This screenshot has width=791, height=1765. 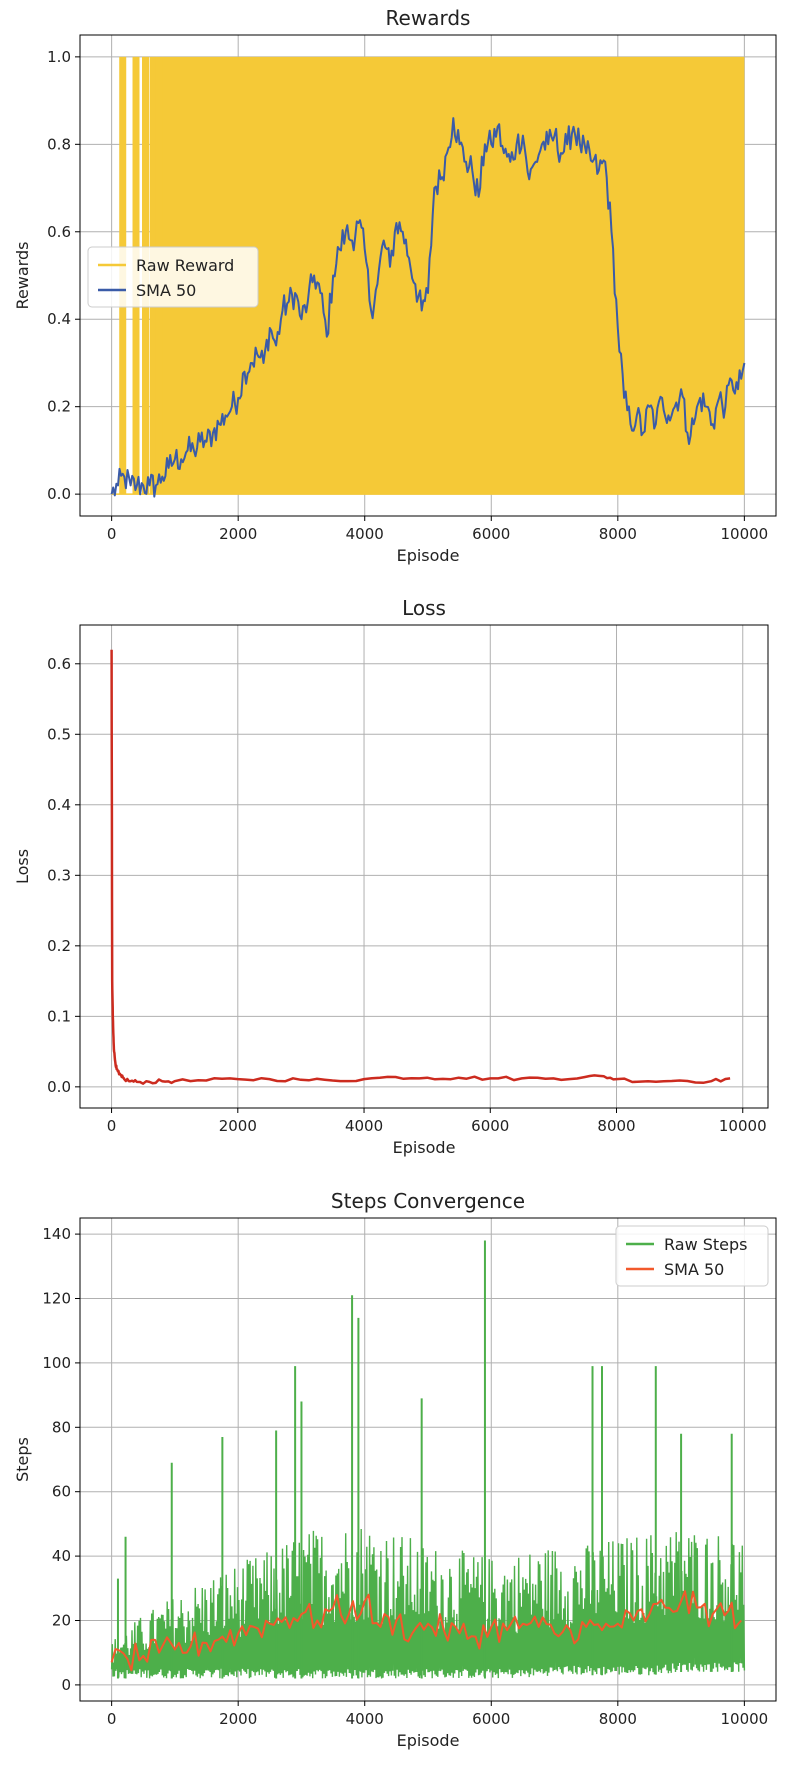 What do you see at coordinates (66, 1685) in the screenshot?
I see `y-tick-label: 0` at bounding box center [66, 1685].